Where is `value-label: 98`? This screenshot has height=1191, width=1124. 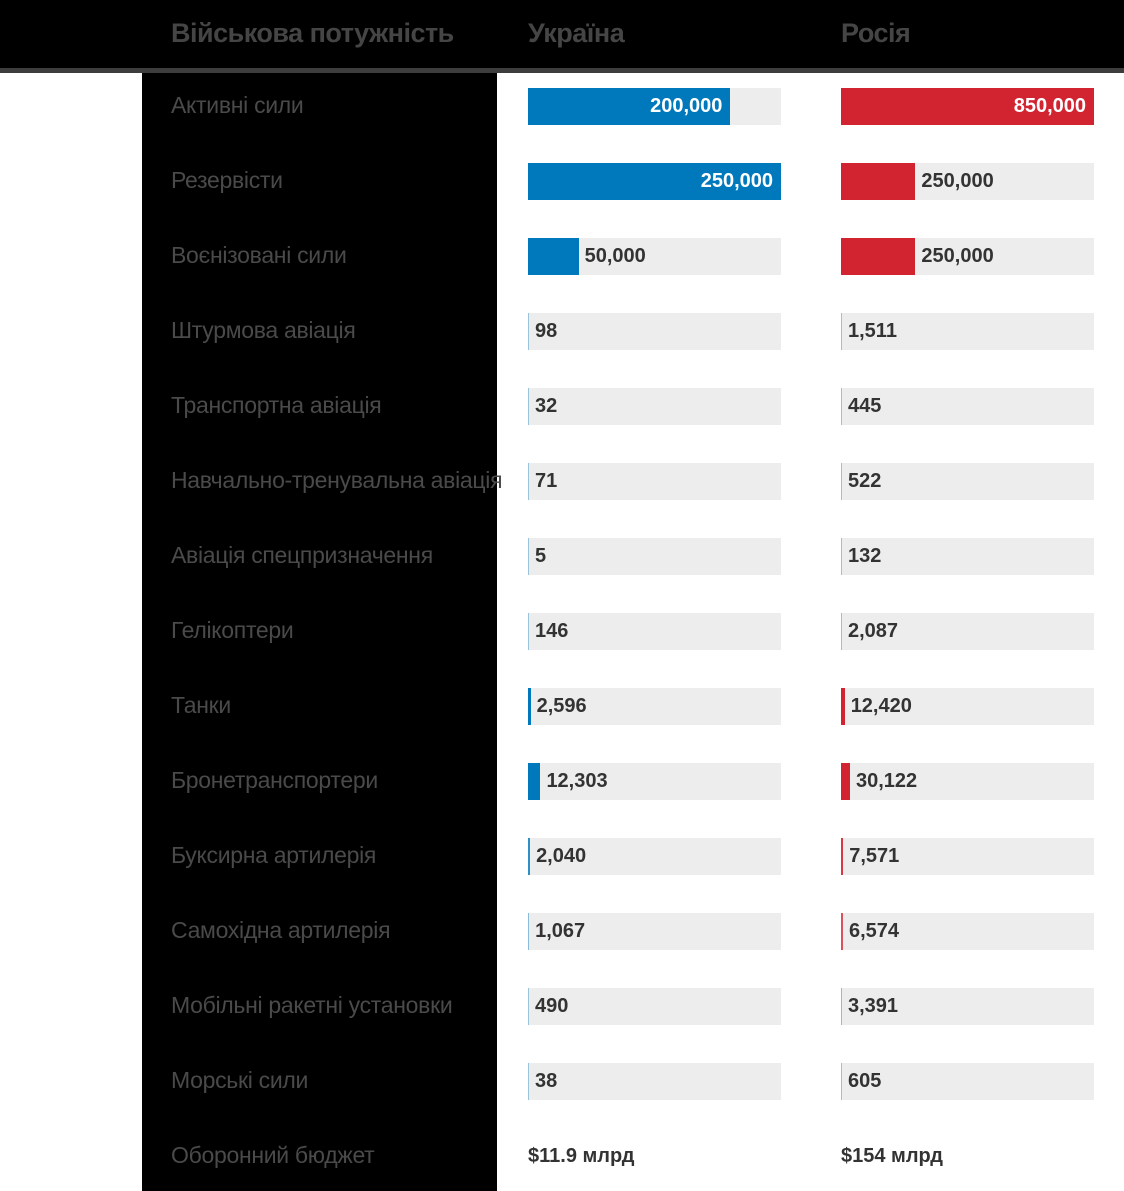 value-label: 98 is located at coordinates (546, 331).